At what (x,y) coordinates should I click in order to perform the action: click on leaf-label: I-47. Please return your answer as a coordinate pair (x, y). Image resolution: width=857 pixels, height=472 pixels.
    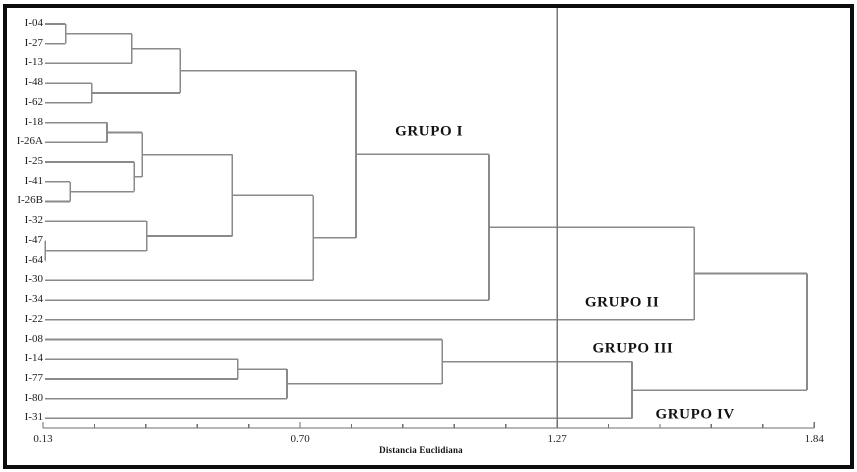
    Looking at the image, I should click on (33, 239).